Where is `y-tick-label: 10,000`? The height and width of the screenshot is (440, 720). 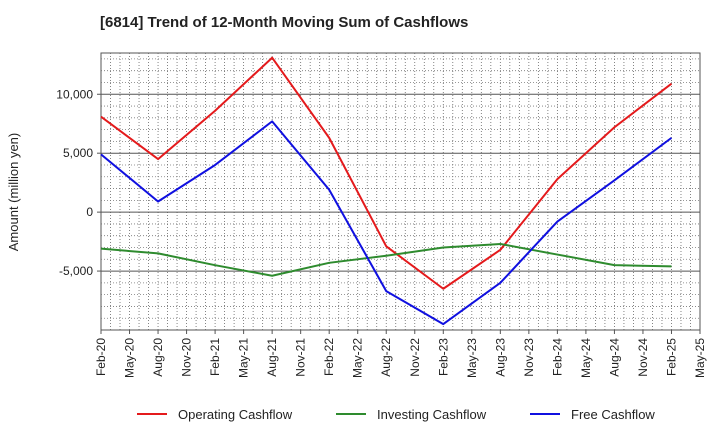 y-tick-label: 10,000 is located at coordinates (74, 94).